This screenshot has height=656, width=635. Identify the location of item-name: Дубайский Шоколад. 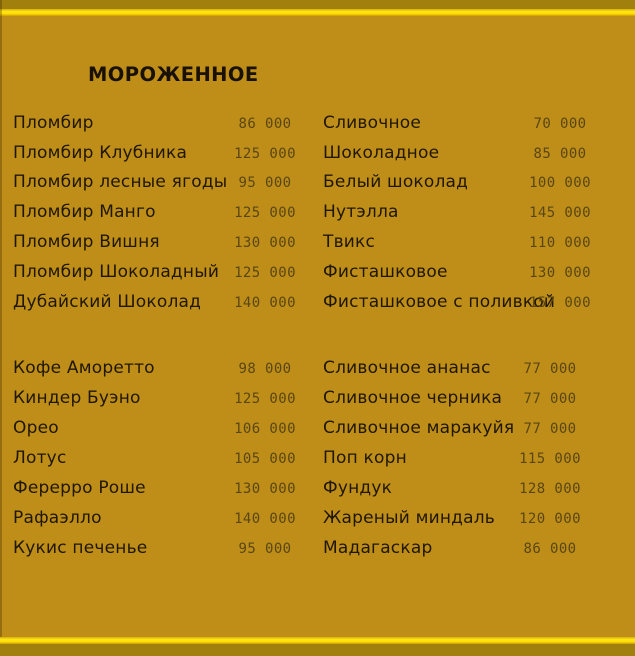
(107, 301).